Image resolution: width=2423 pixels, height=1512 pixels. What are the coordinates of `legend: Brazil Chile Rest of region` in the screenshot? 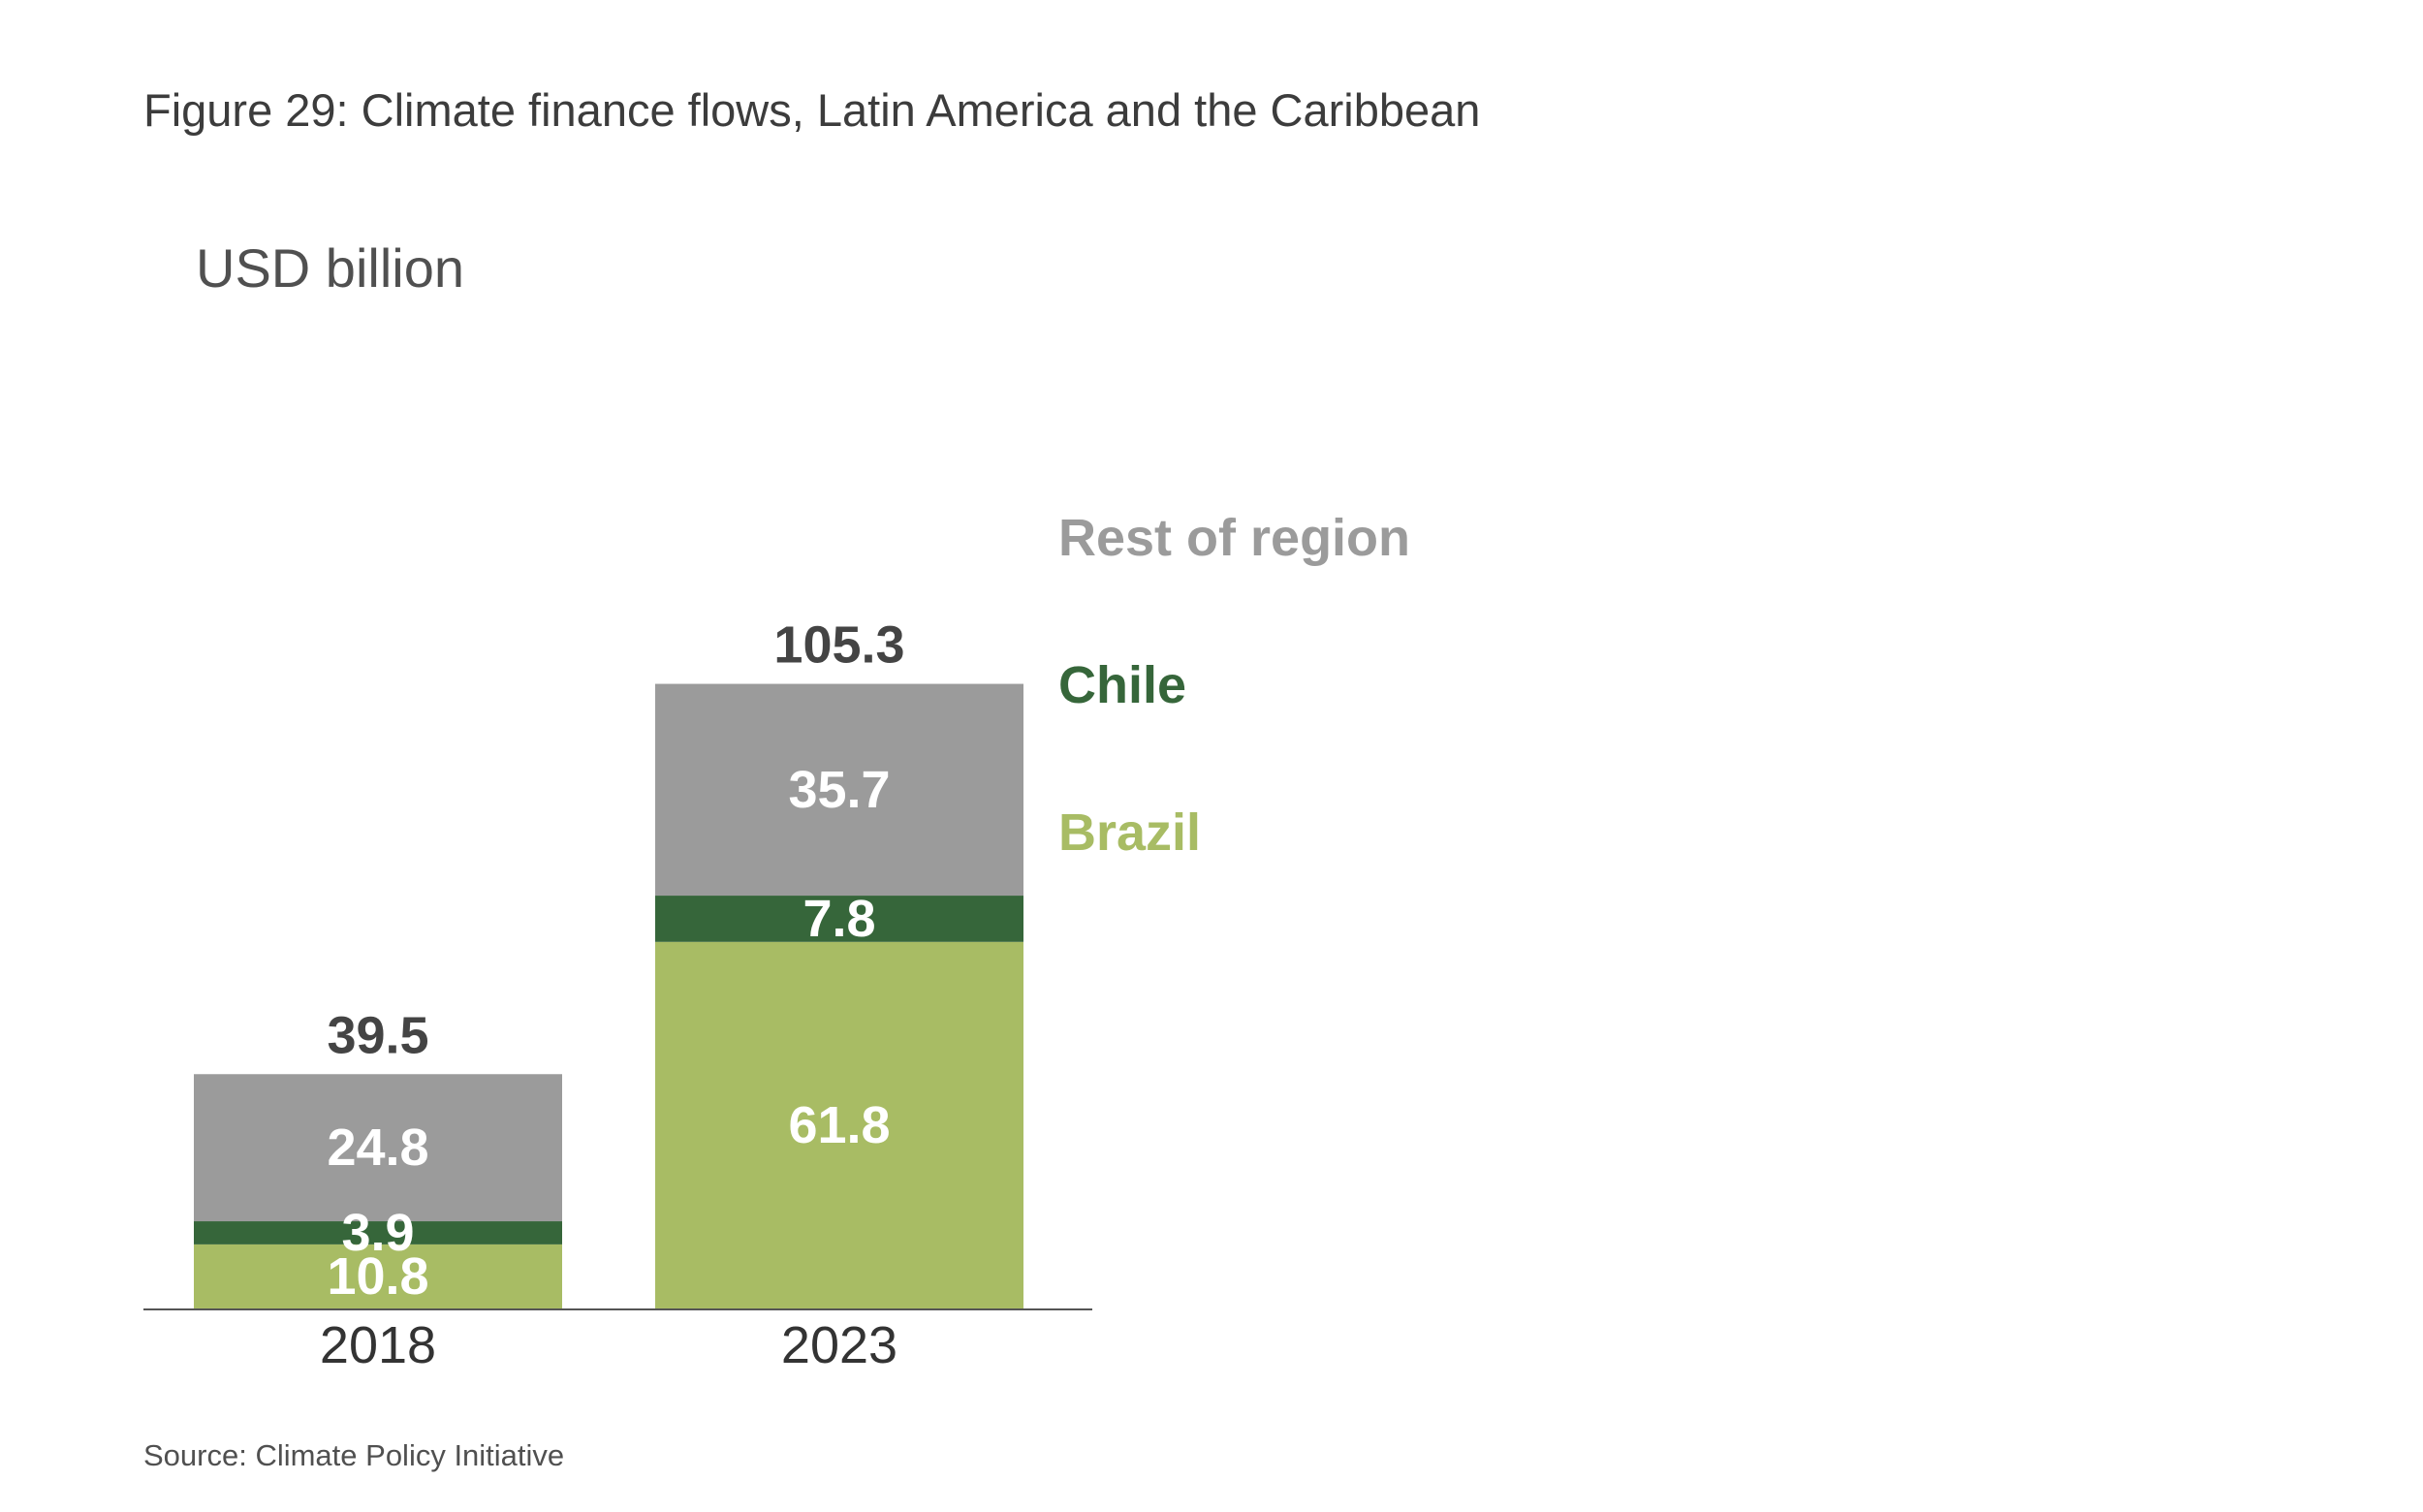 It's located at (1234, 685).